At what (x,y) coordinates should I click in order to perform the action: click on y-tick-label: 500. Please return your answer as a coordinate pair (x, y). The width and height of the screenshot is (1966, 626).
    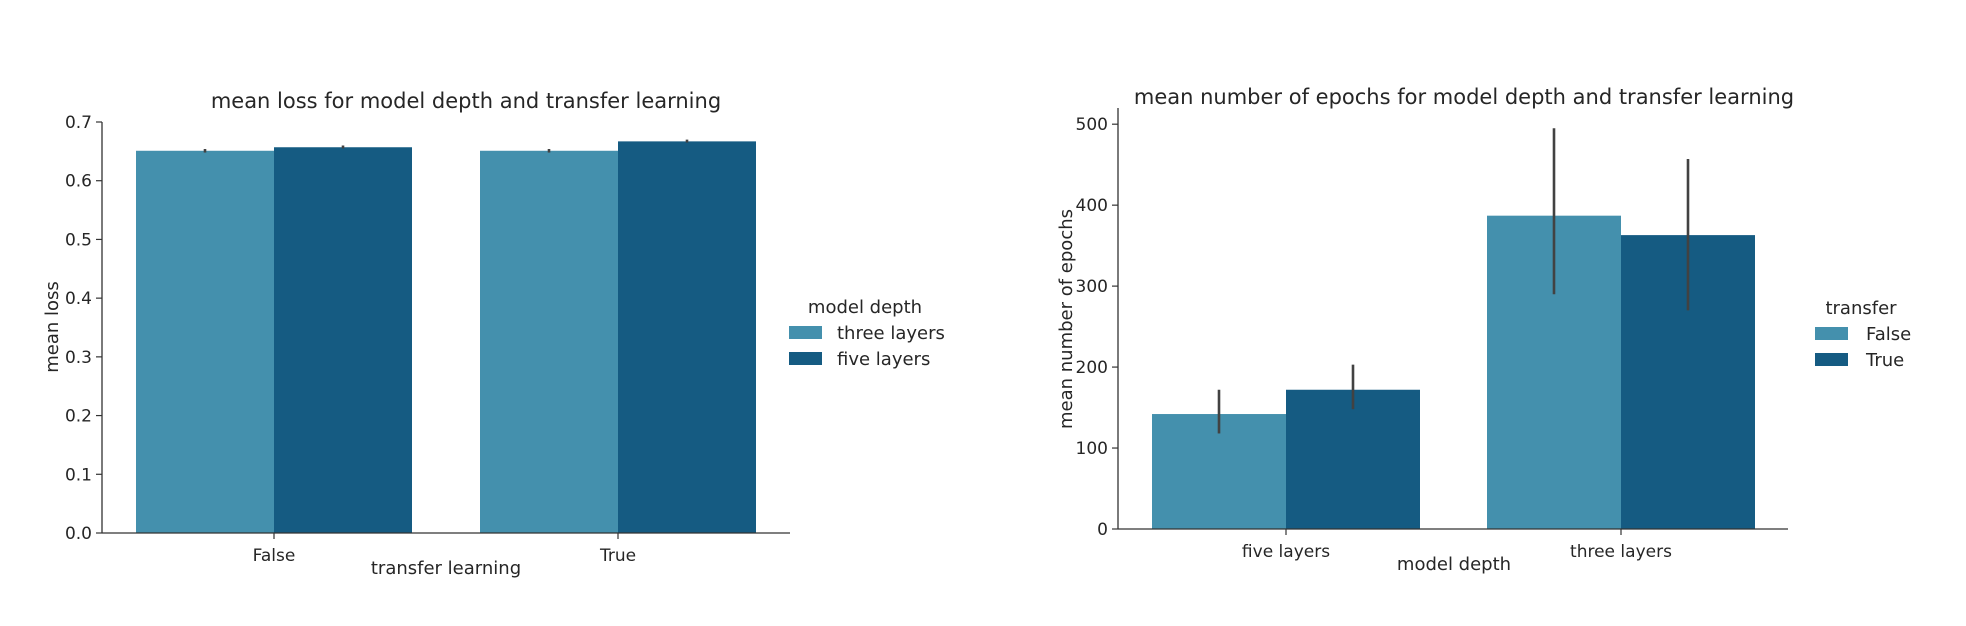
    Looking at the image, I should click on (1092, 125).